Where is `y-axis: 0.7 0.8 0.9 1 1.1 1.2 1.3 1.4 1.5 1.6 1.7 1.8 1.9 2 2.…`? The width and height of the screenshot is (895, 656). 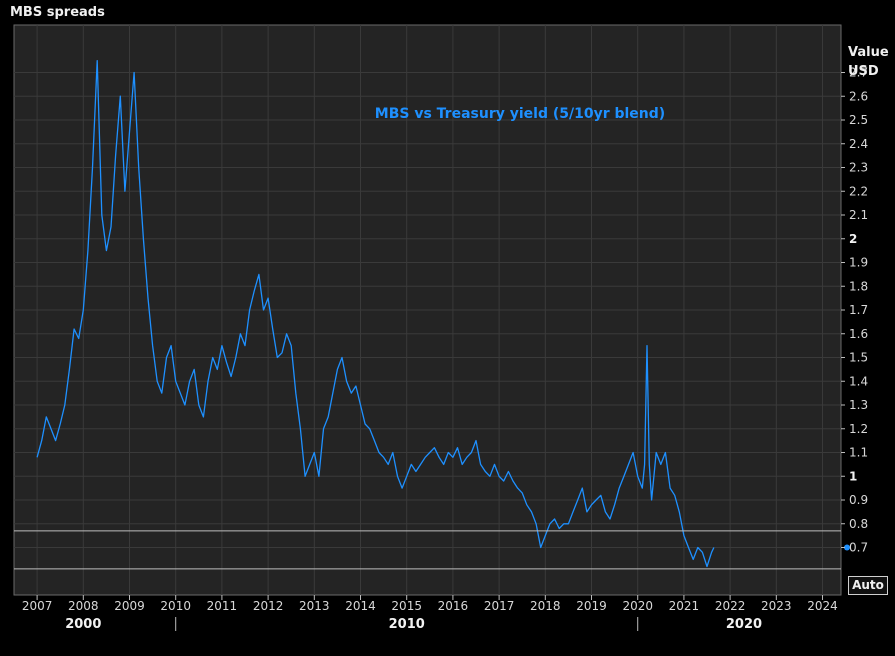 y-axis: 0.7 0.8 0.9 1 1.1 1.2 1.3 1.4 1.5 1.6 1.7 1.8 1.9 2 2.… is located at coordinates (854, 310).